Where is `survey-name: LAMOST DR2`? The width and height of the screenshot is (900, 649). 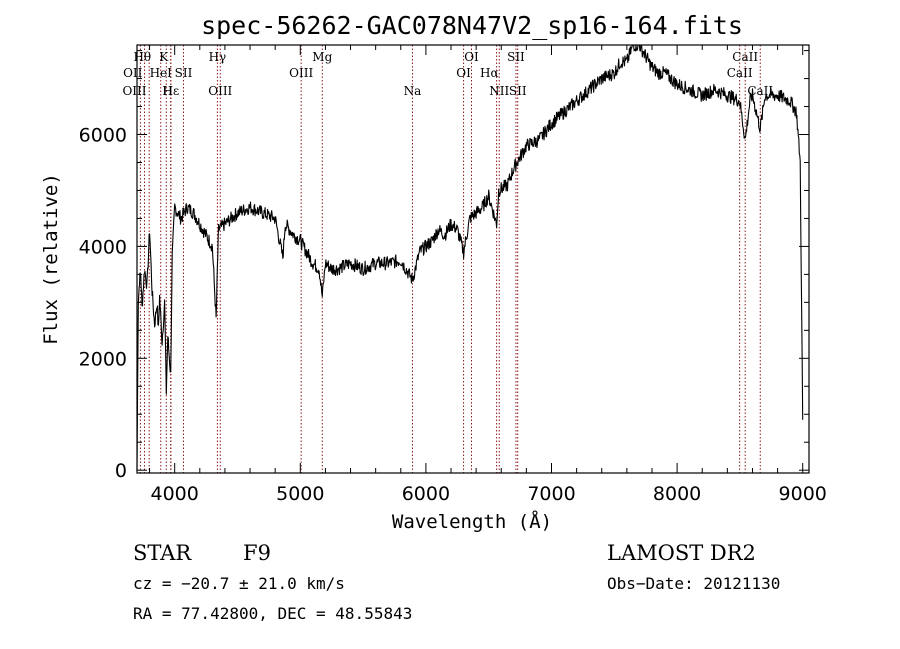
survey-name: LAMOST DR2 is located at coordinates (681, 553).